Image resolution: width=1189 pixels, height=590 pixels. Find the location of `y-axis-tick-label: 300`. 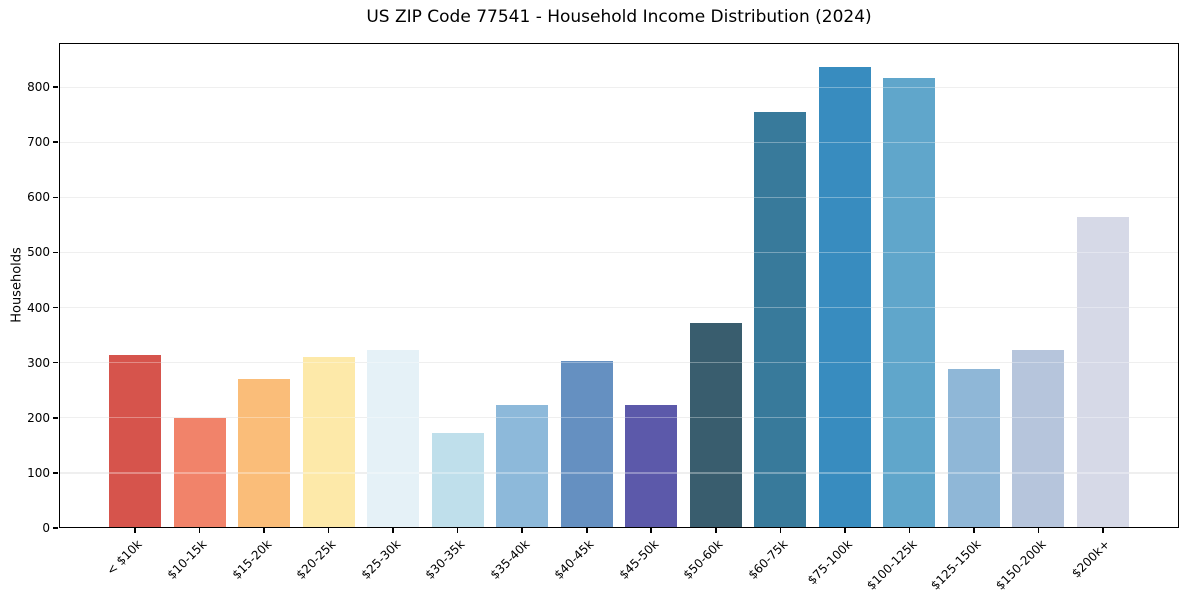

y-axis-tick-label: 300 is located at coordinates (38, 362).